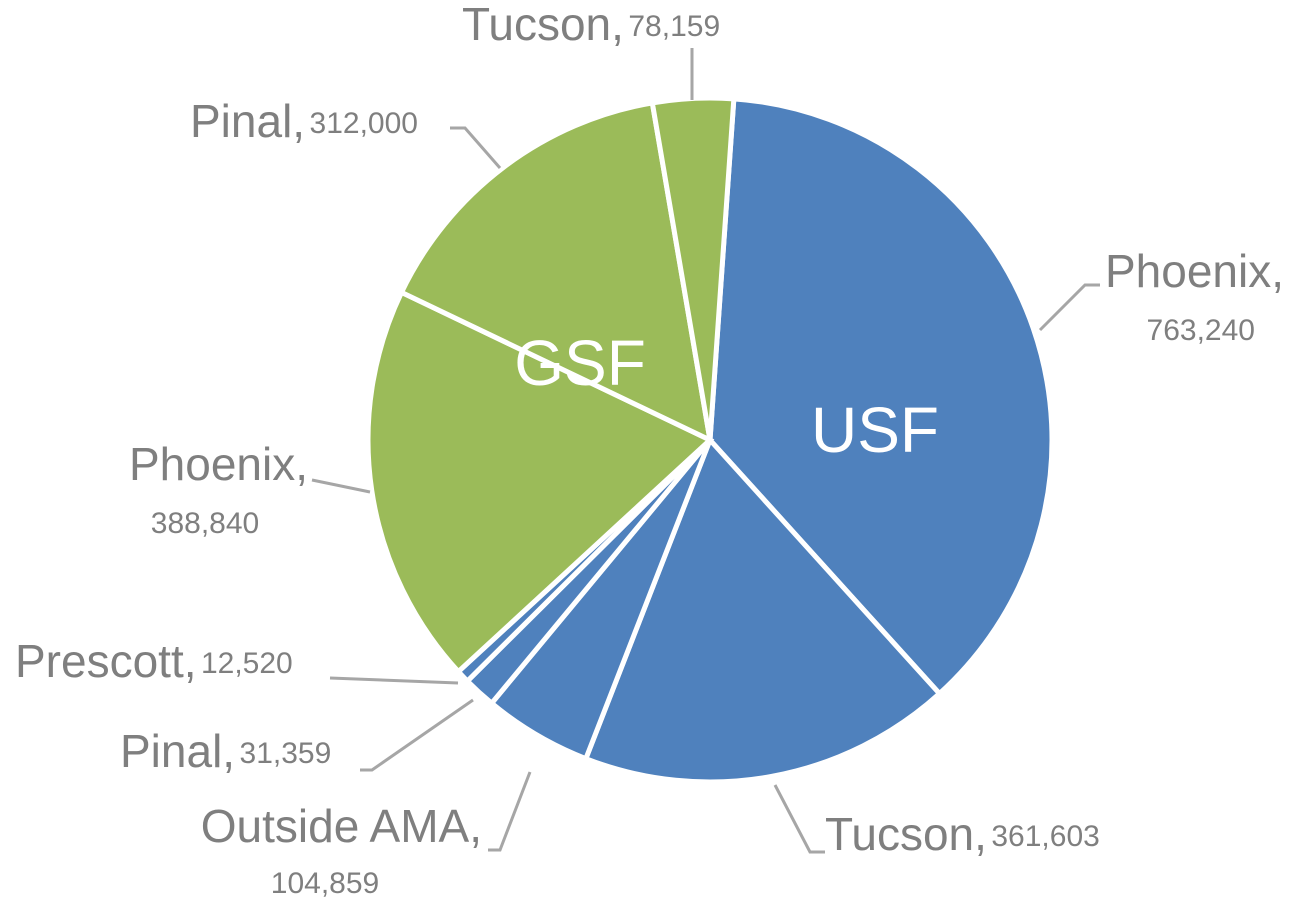 The image size is (1292, 902). I want to click on value-label: 763,240, so click(1201, 330).